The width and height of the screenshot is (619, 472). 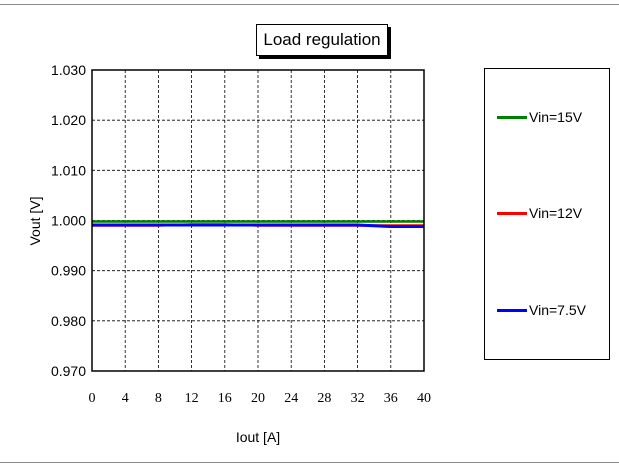 What do you see at coordinates (557, 310) in the screenshot?
I see `legend-label: Vin=7.5V` at bounding box center [557, 310].